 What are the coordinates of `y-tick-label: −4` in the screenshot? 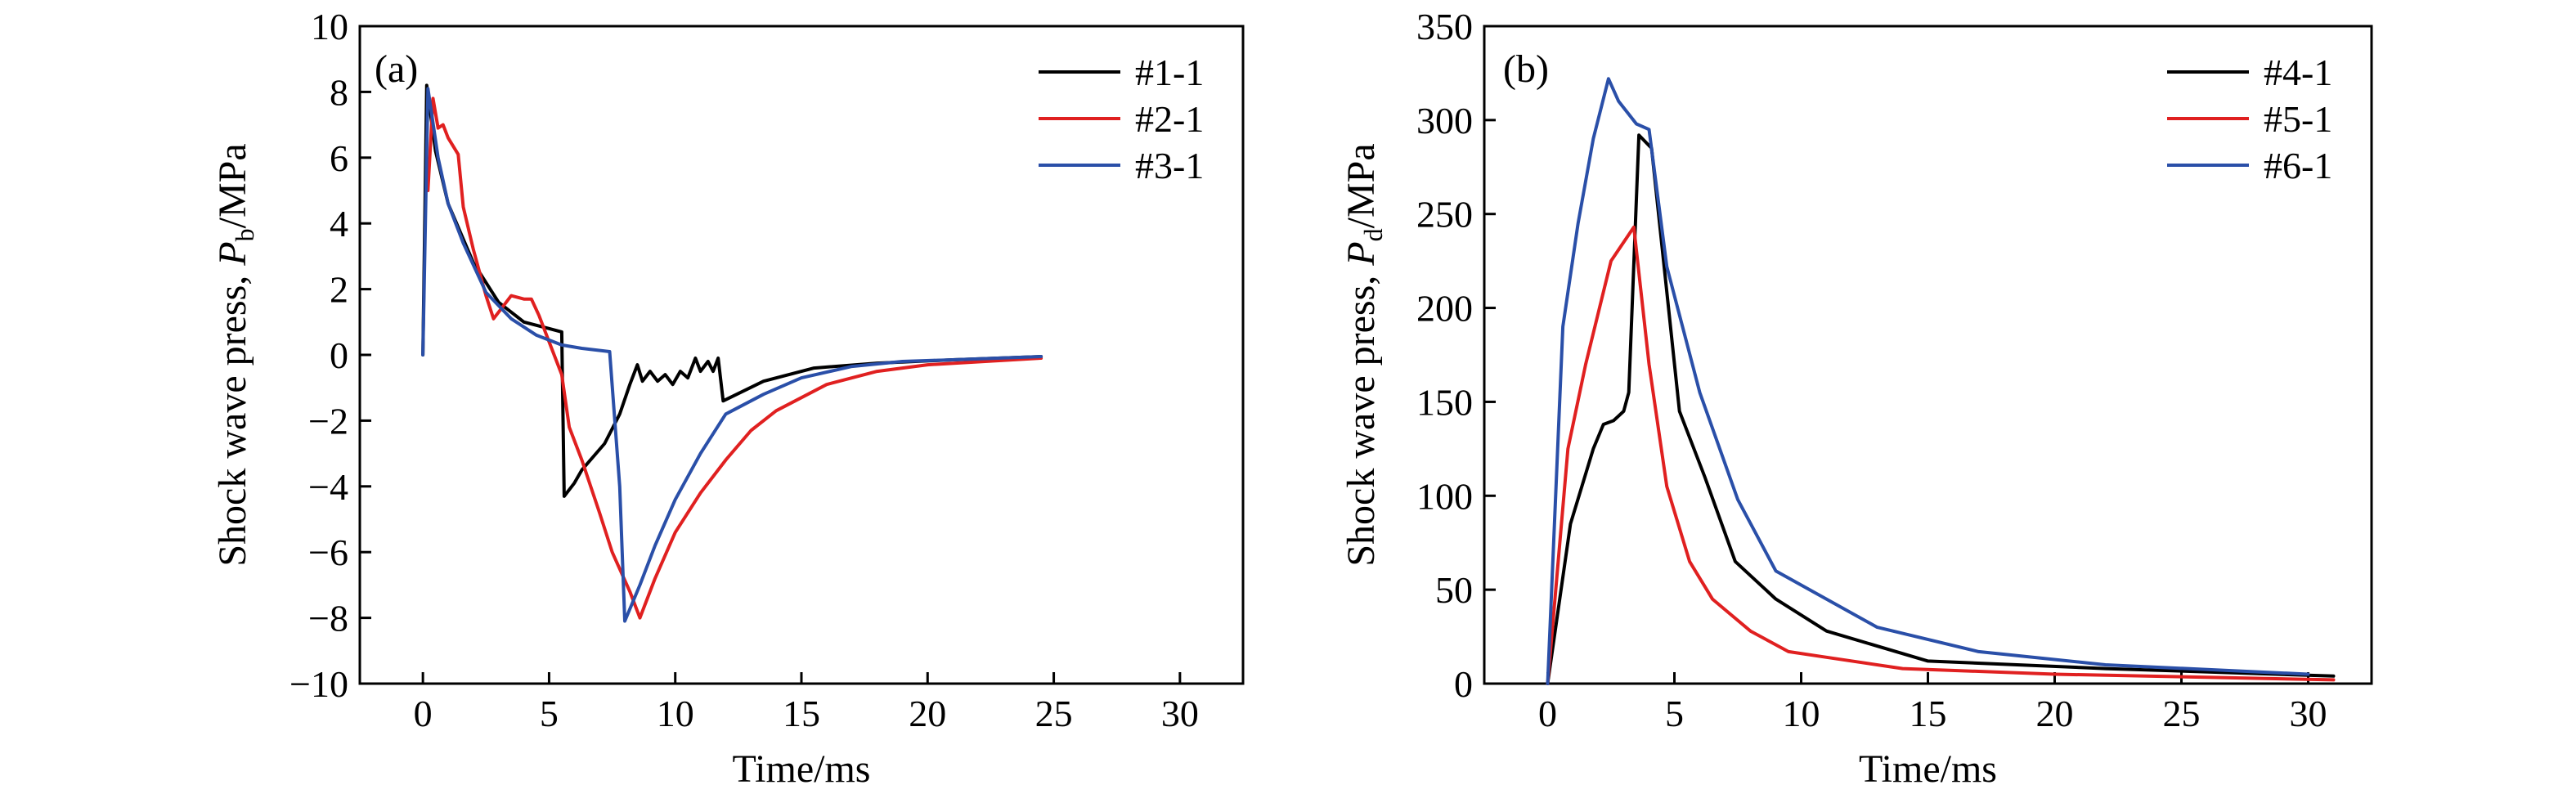 It's located at (328, 487).